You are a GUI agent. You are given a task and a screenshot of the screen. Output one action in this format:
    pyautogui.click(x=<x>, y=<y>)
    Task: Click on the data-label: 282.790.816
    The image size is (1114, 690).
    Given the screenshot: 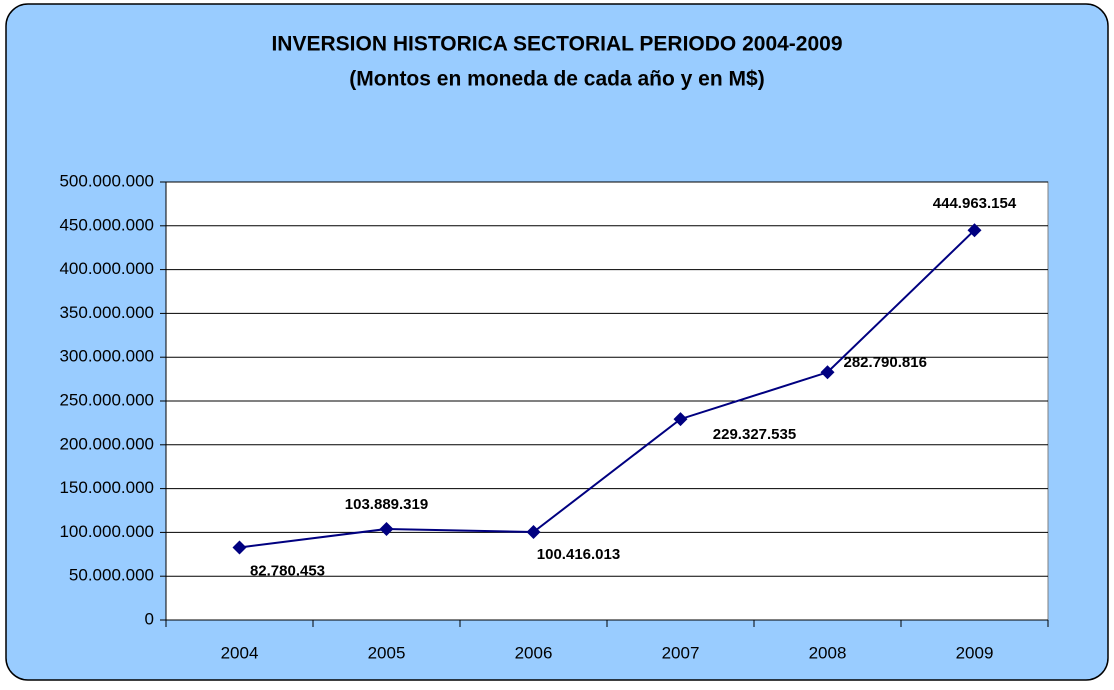 What is the action you would take?
    pyautogui.click(x=885, y=362)
    